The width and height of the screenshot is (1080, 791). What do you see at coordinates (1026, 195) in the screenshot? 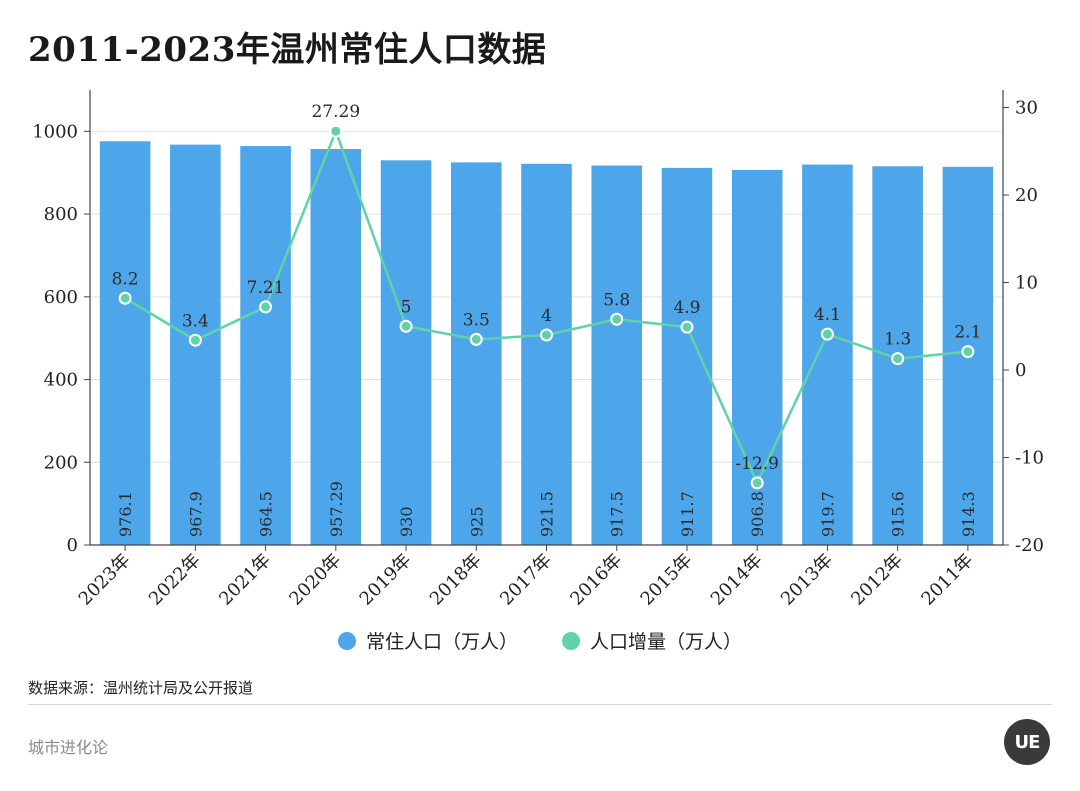
I see `y-right-tick-label: 20` at bounding box center [1026, 195].